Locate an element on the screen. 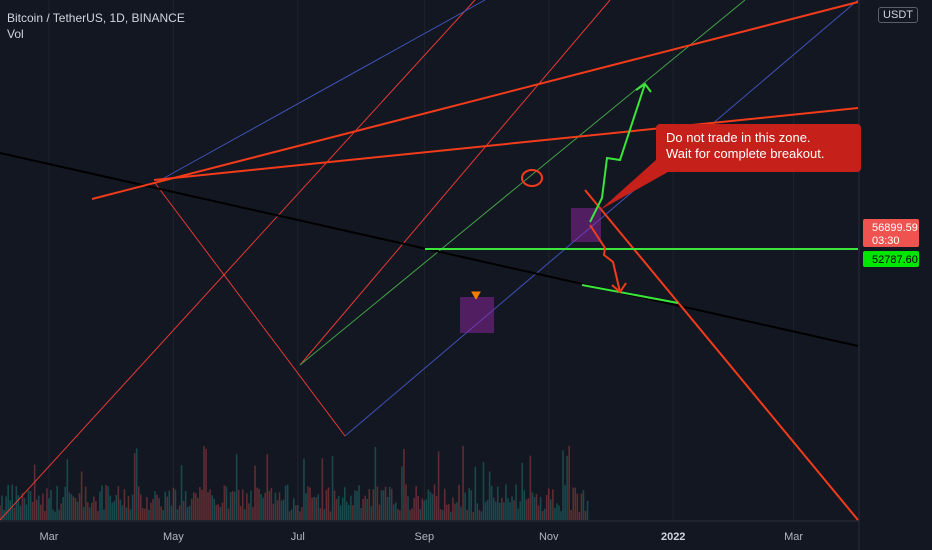 The width and height of the screenshot is (932, 550). symbol-title: Bitcoin / TetherUS, 1D, BINANCE is located at coordinates (96, 18).